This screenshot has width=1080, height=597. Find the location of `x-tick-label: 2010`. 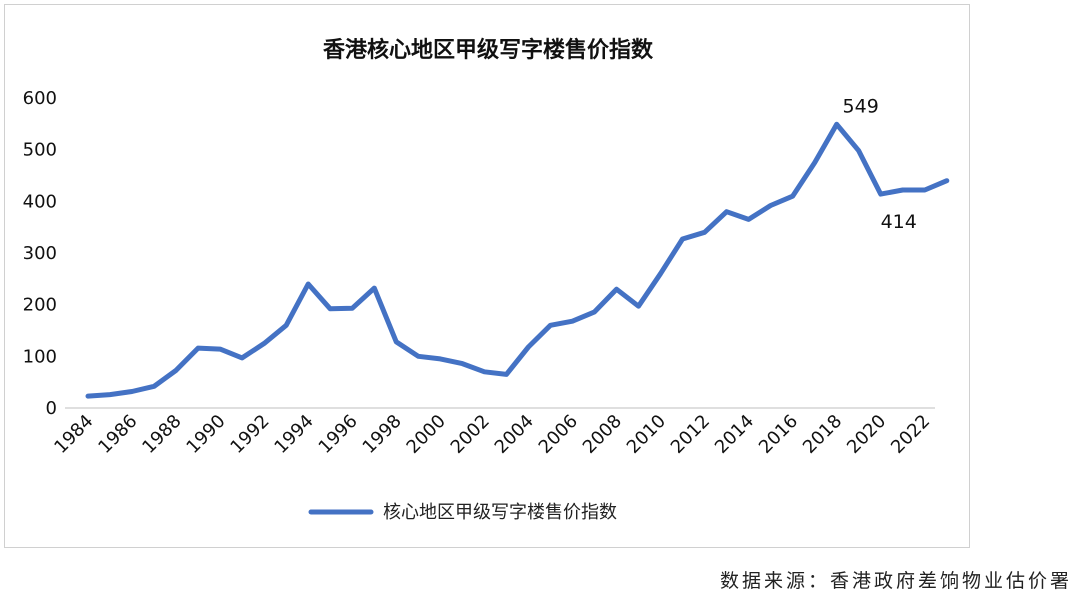

x-tick-label: 2010 is located at coordinates (646, 434).